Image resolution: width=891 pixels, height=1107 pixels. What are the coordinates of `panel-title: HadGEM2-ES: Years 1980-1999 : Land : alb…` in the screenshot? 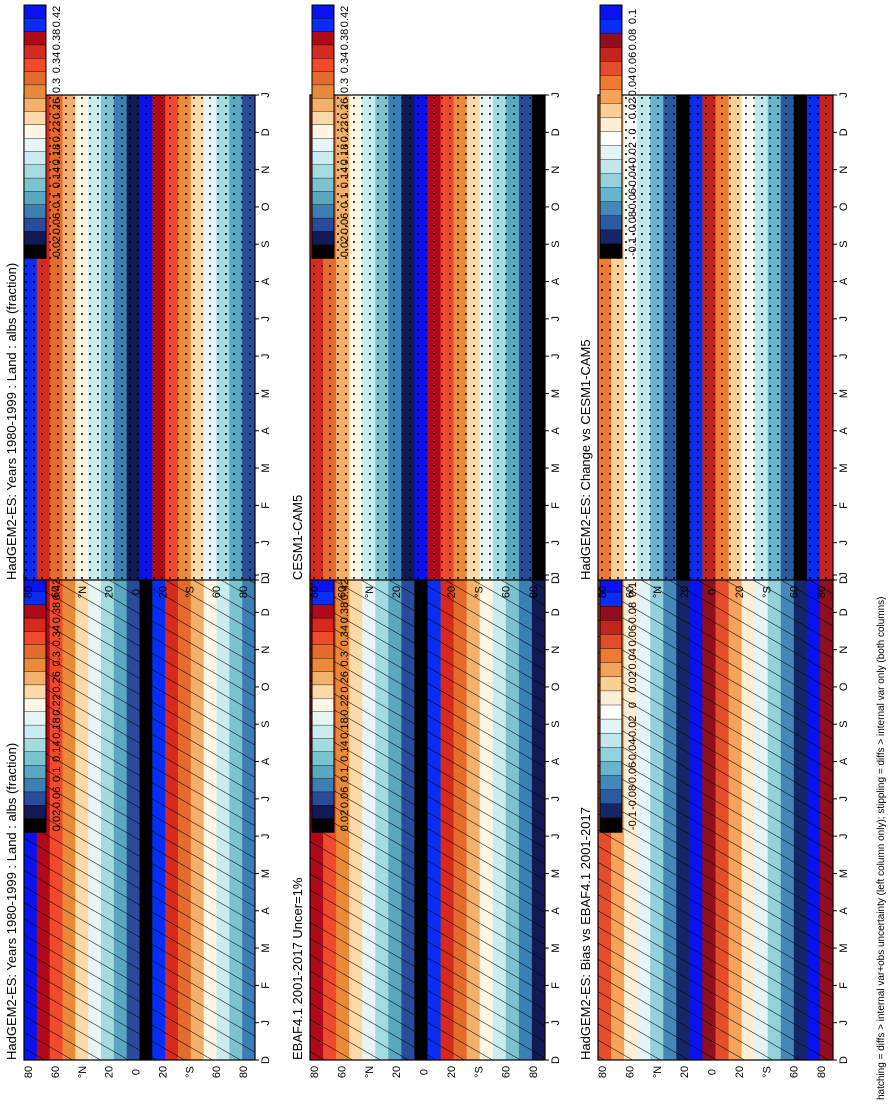 It's located at (11, 901).